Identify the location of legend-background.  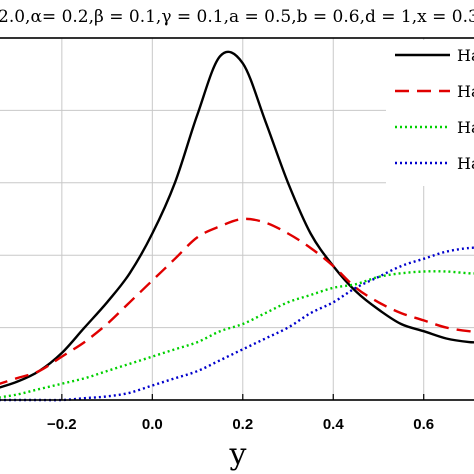
(430, 113).